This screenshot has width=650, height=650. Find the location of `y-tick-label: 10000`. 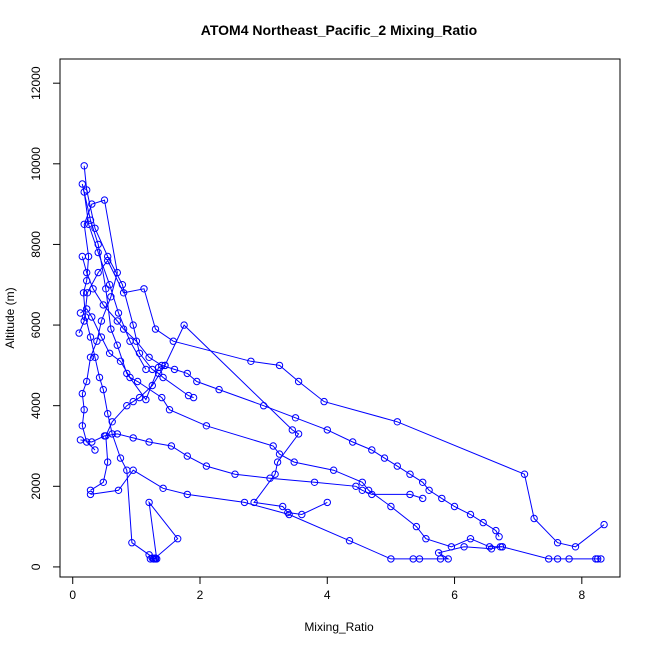

y-tick-label: 10000 is located at coordinates (36, 164).